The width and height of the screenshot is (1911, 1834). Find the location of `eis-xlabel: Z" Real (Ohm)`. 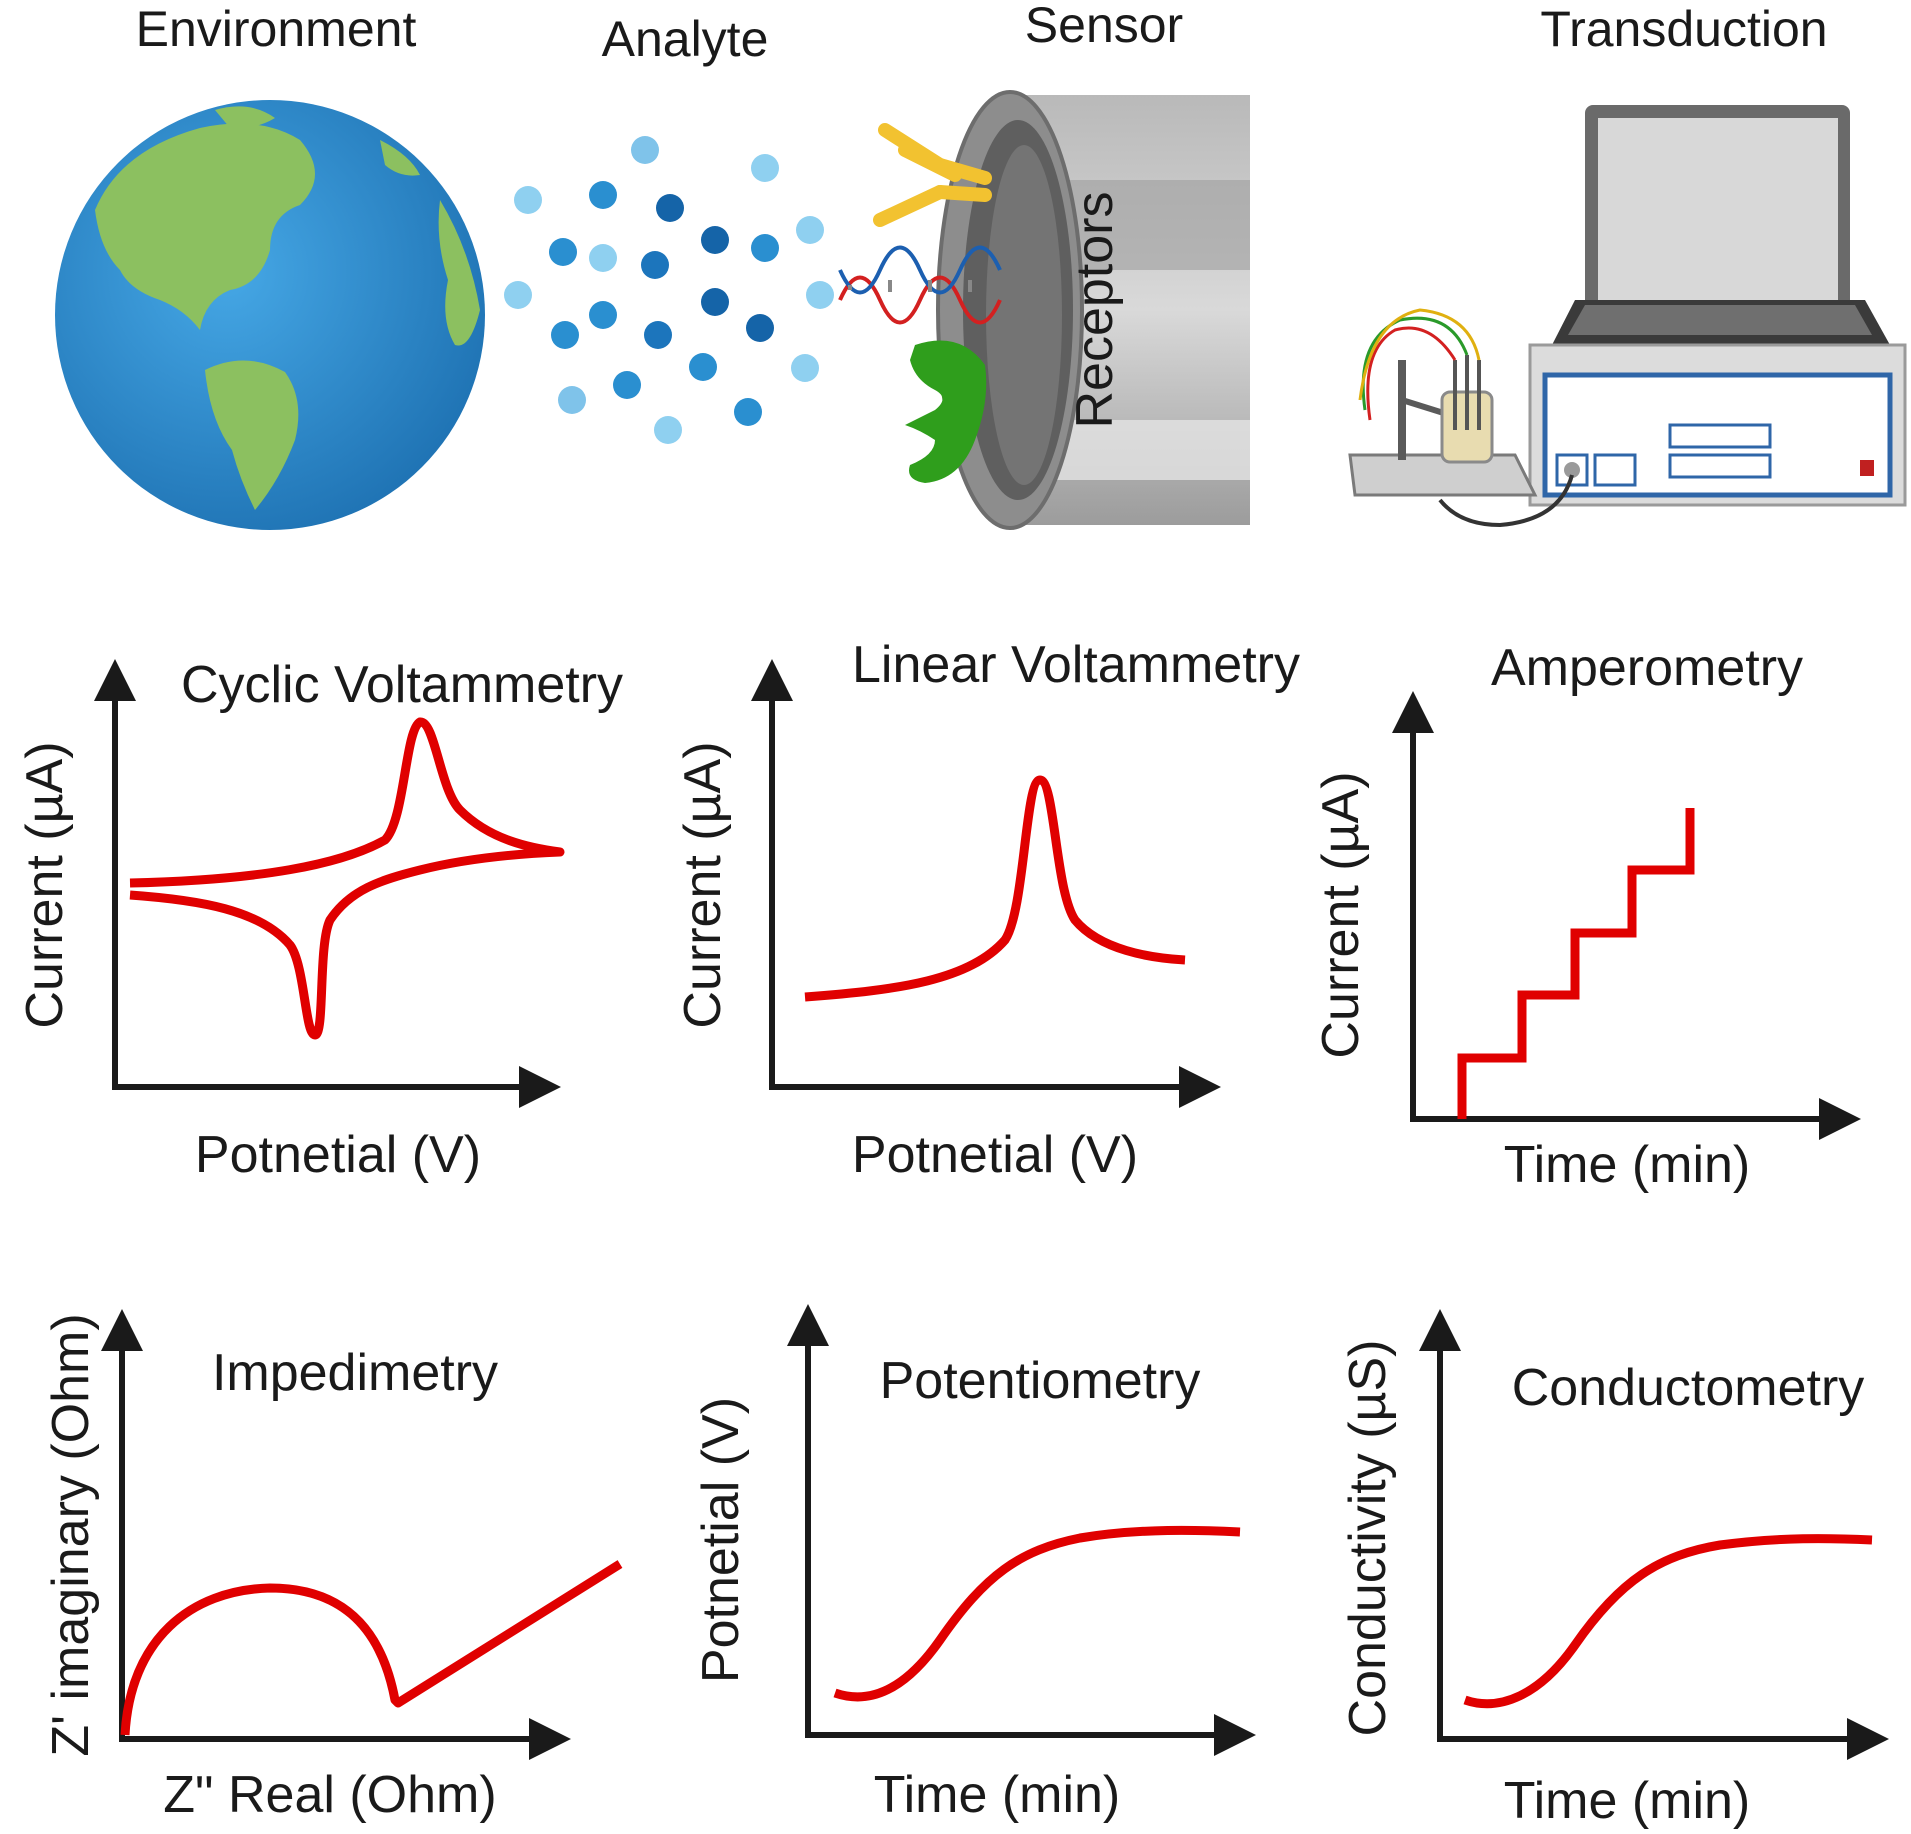

eis-xlabel: Z" Real (Ohm) is located at coordinates (329, 1795).